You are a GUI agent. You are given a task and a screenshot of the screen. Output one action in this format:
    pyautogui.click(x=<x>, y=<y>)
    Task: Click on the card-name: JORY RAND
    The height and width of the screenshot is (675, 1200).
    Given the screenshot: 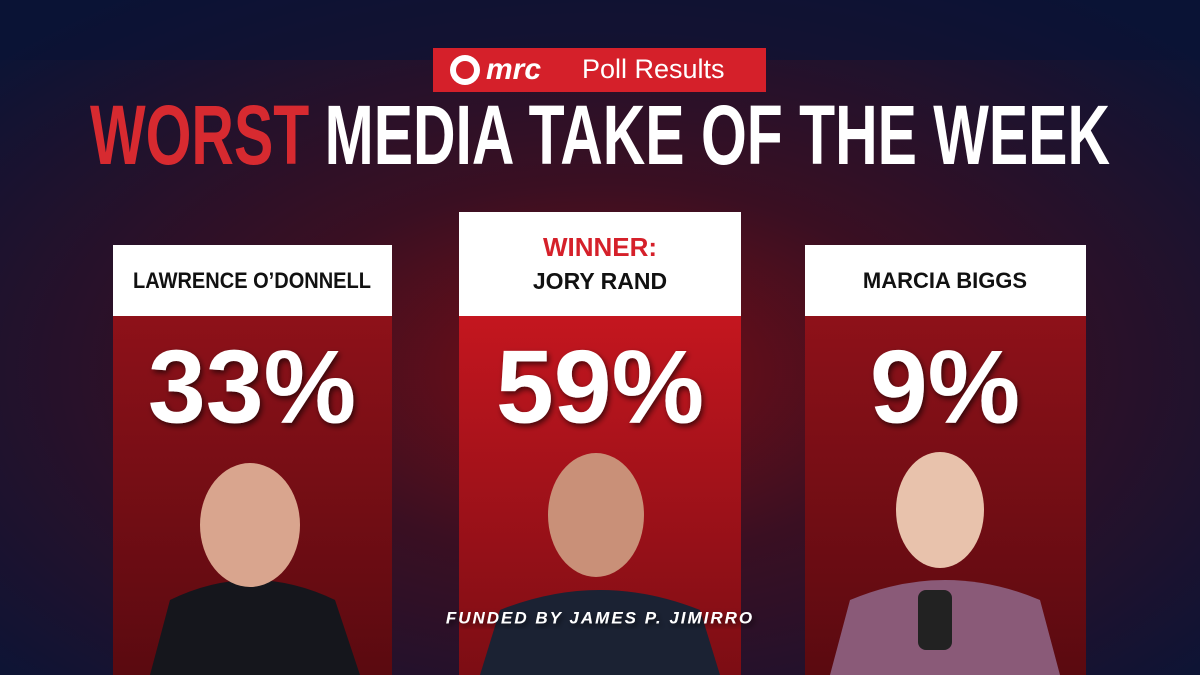 What is the action you would take?
    pyautogui.click(x=600, y=281)
    